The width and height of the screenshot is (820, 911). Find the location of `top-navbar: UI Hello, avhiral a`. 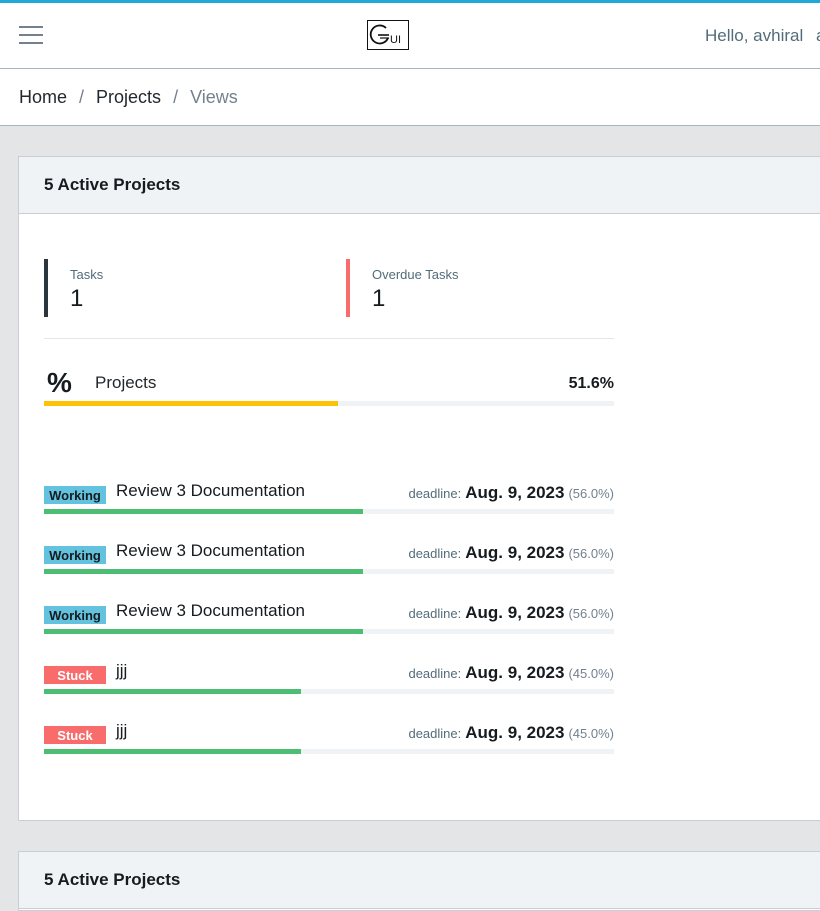

top-navbar: UI Hello, avhiral a is located at coordinates (410, 34).